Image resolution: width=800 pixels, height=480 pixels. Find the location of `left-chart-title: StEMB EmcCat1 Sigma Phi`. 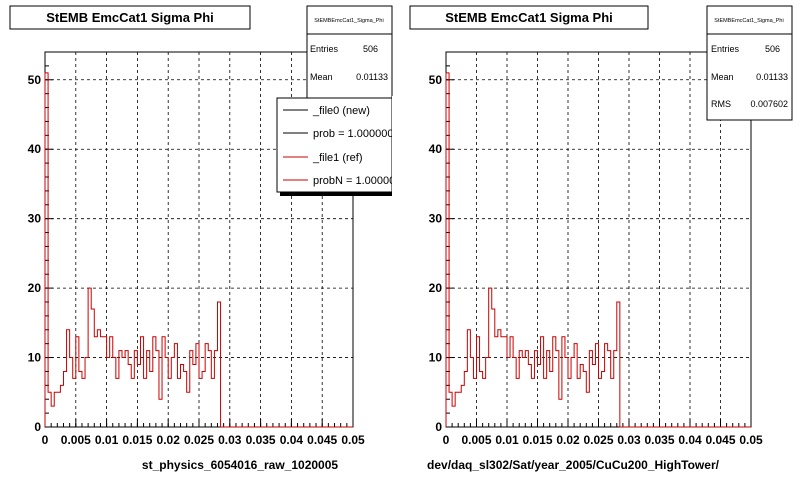

left-chart-title: StEMB EmcCat1 Sigma Phi is located at coordinates (130, 17).